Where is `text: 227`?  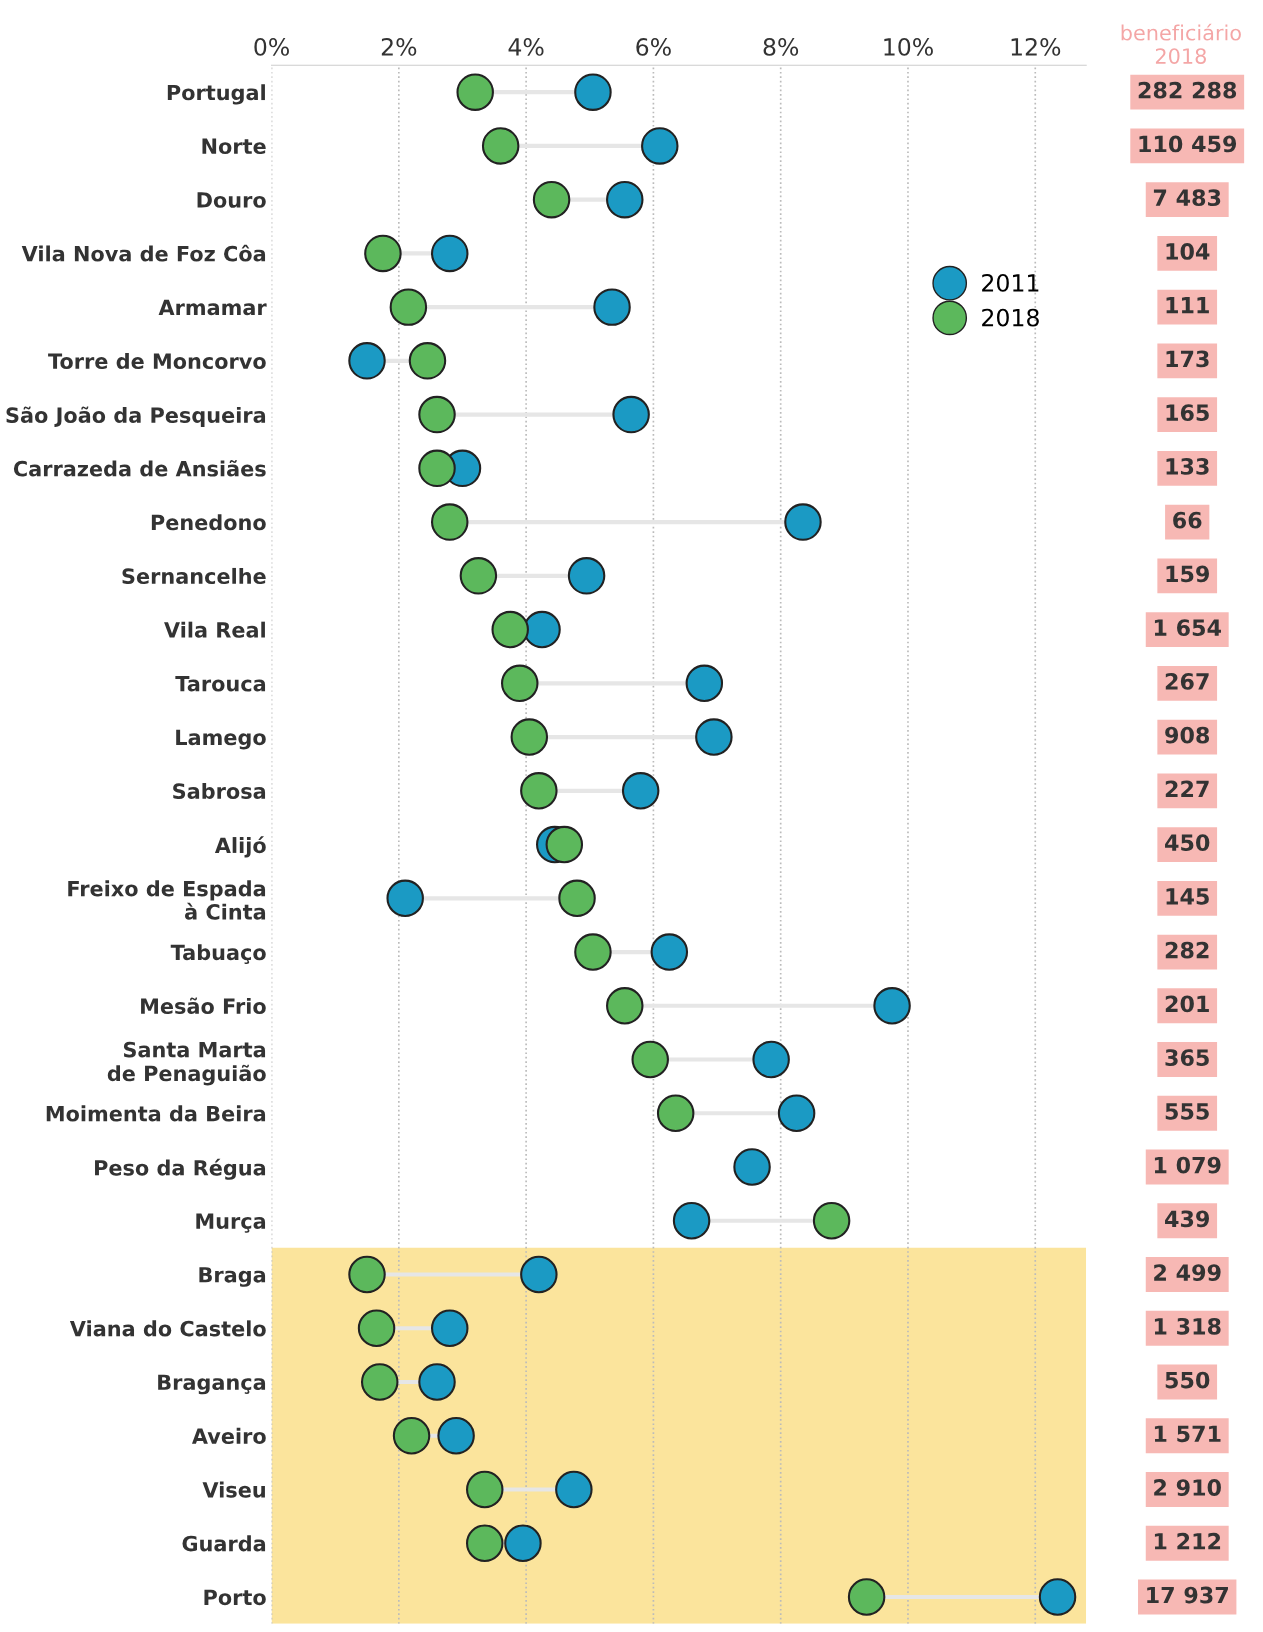
text: 227 is located at coordinates (1187, 788).